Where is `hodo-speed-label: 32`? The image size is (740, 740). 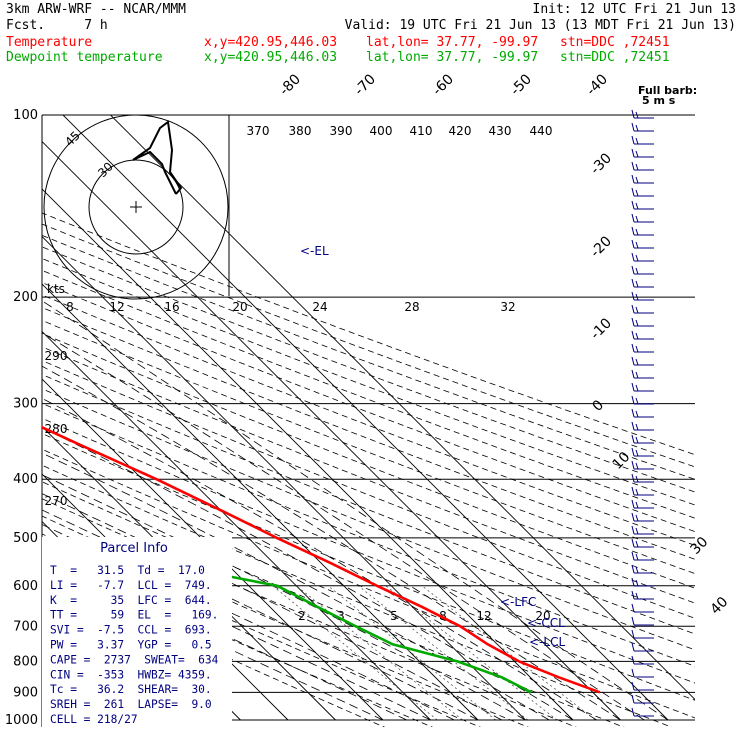
hodo-speed-label: 32 is located at coordinates (507, 307).